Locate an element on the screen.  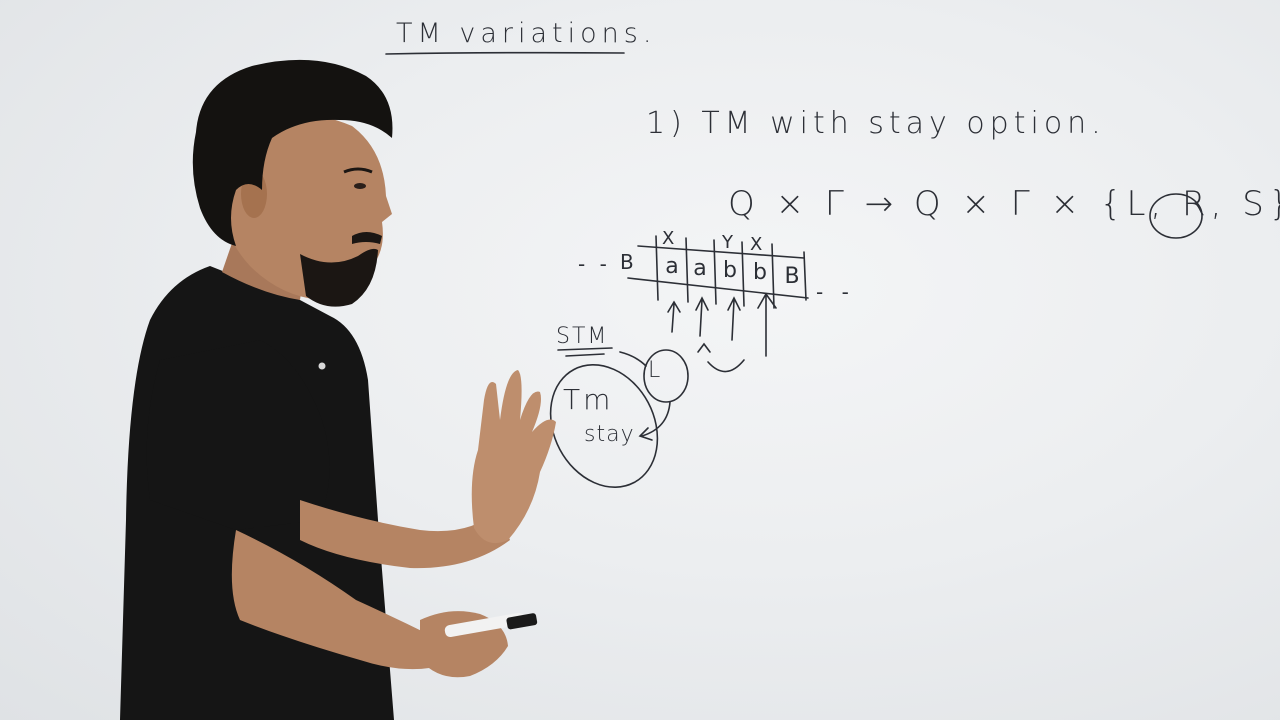
presenter-forearm is located at coordinates (338, 600).